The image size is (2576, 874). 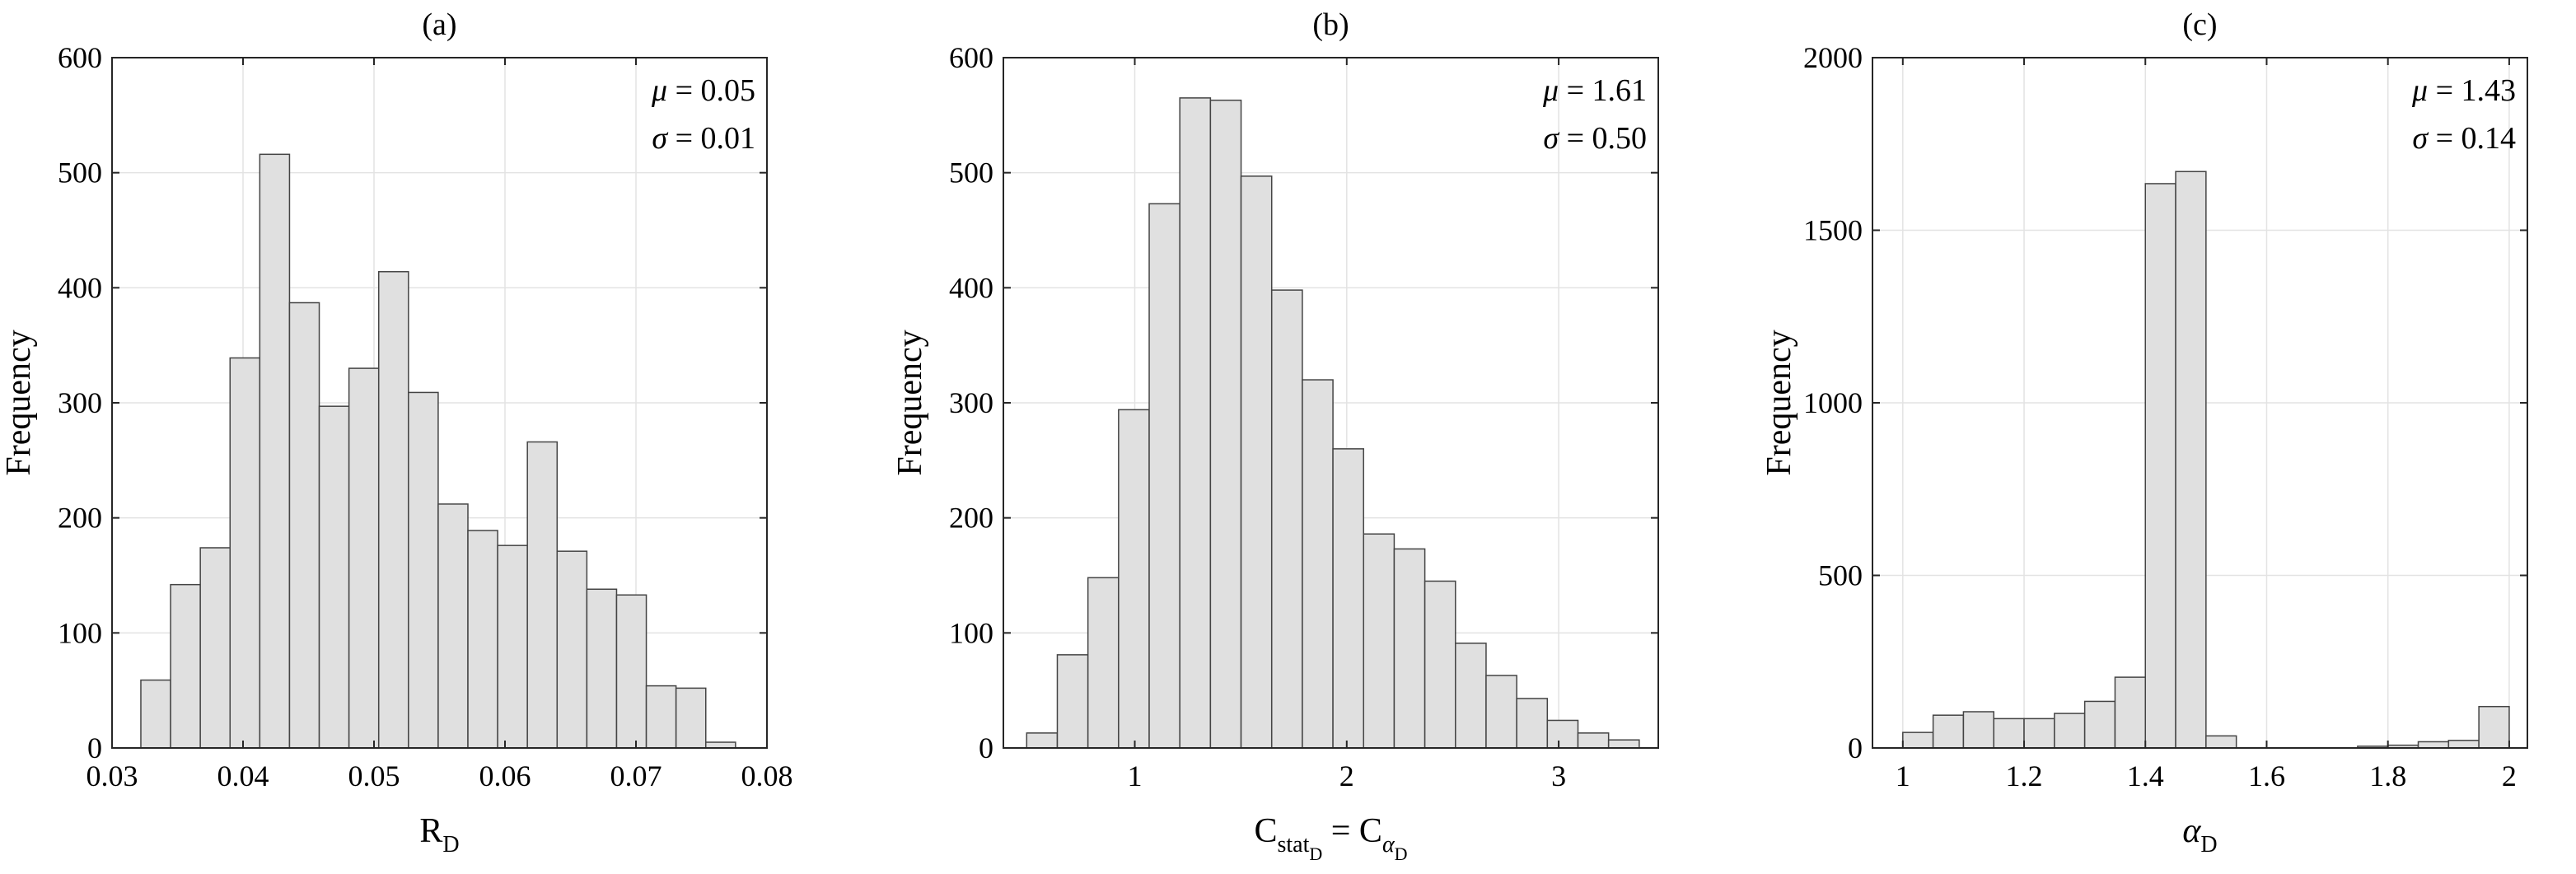 I want to click on x-label-base: R, so click(x=430, y=831).